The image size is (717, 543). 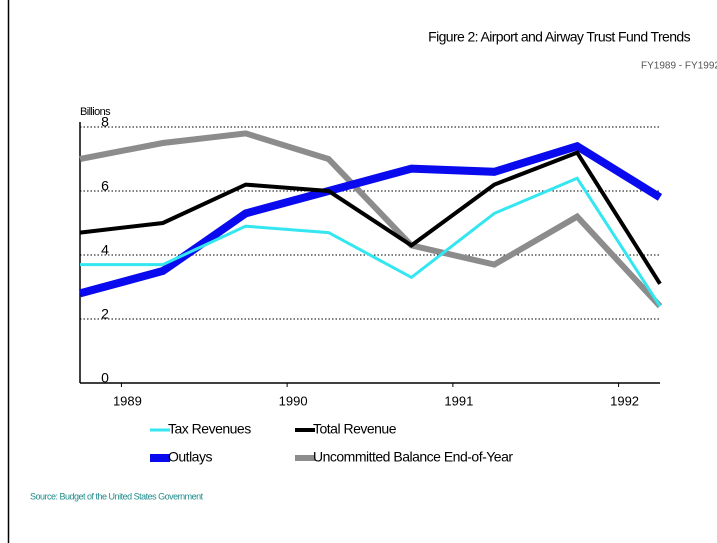 I want to click on legend-label: Outlays, so click(x=190, y=457).